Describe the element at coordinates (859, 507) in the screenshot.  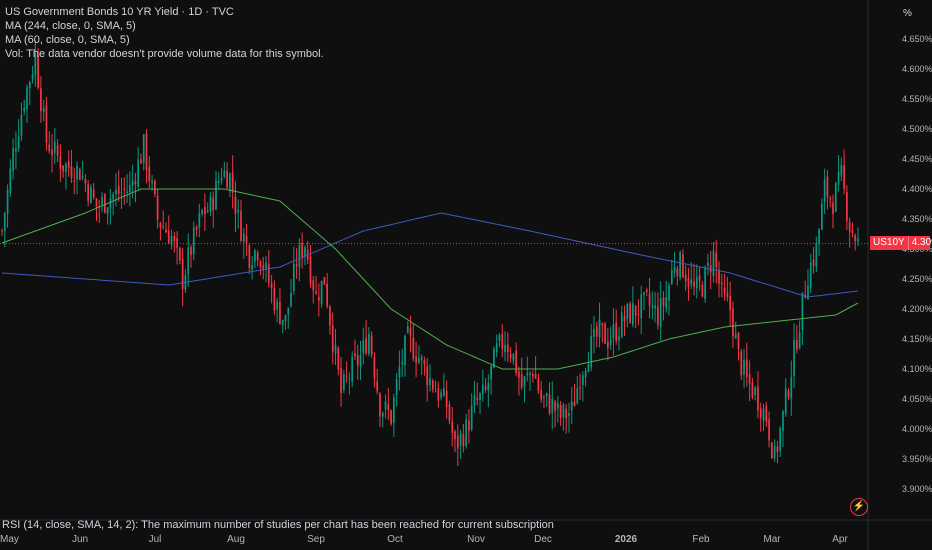
I see `lightning-icon: ⚡` at that location.